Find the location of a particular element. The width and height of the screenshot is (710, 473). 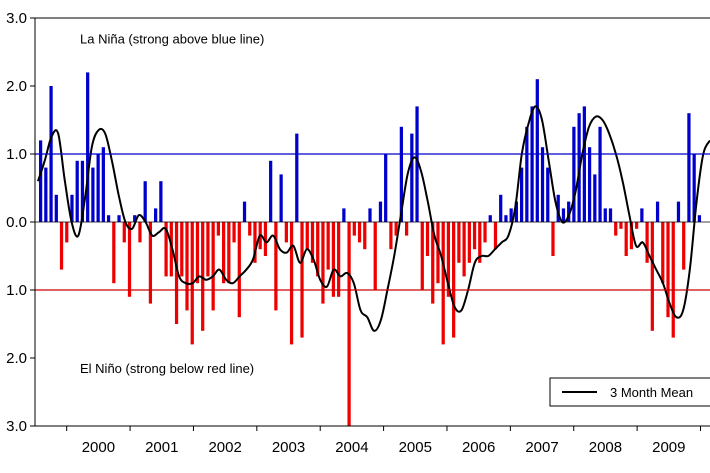

x-tick-label: 2000 is located at coordinates (98, 447).